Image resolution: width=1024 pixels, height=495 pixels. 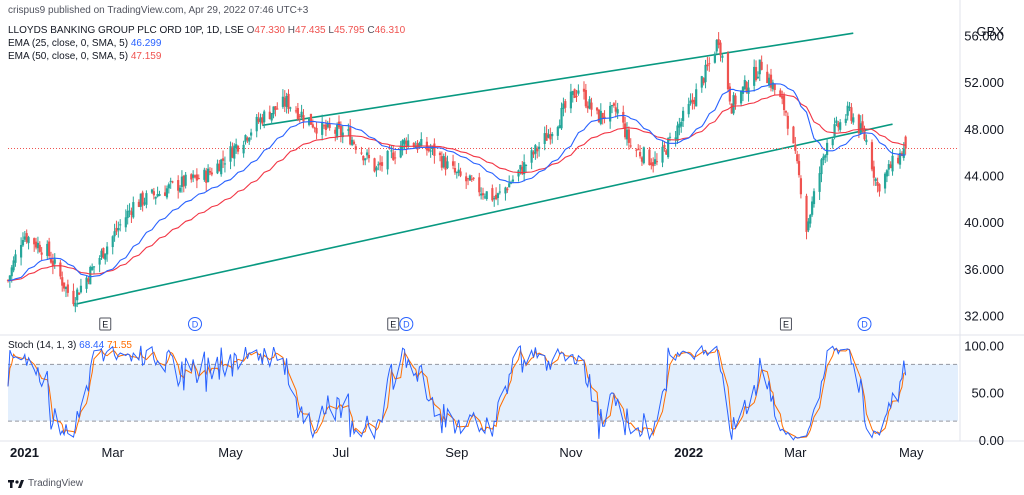 I want to click on tradingview-logo-icon, so click(x=16, y=483).